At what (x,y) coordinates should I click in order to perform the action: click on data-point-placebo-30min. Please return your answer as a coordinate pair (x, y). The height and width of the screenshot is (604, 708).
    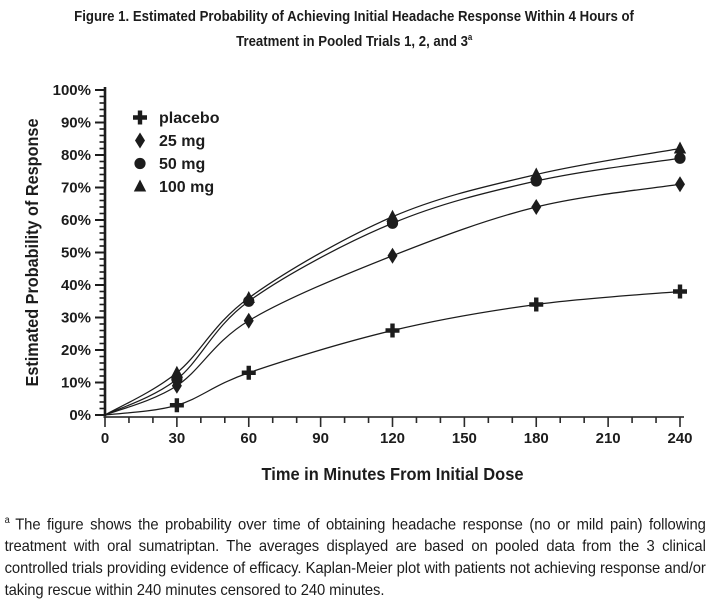
    Looking at the image, I should click on (176, 405).